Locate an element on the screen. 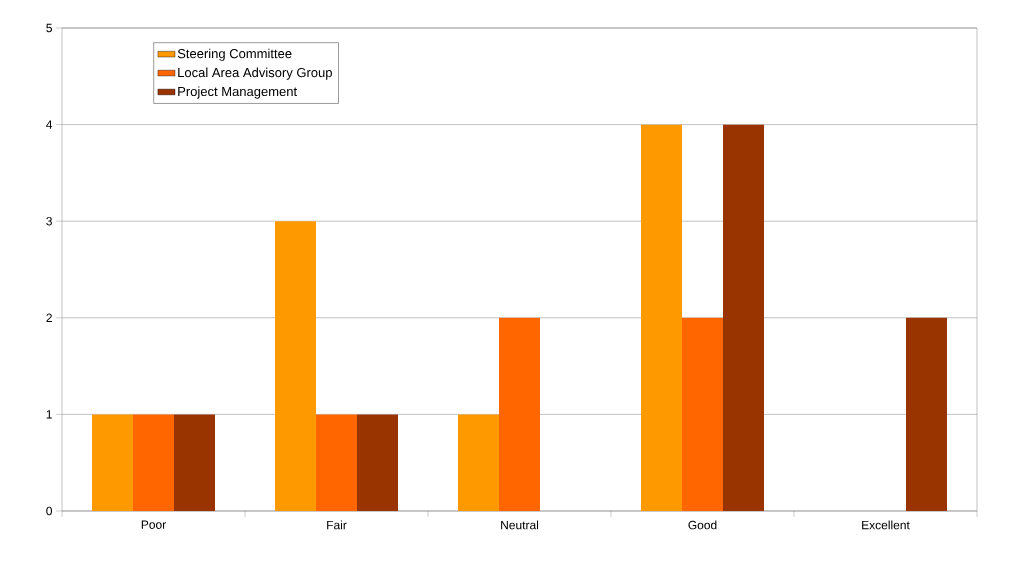  x-tick-label: Good is located at coordinates (702, 525).